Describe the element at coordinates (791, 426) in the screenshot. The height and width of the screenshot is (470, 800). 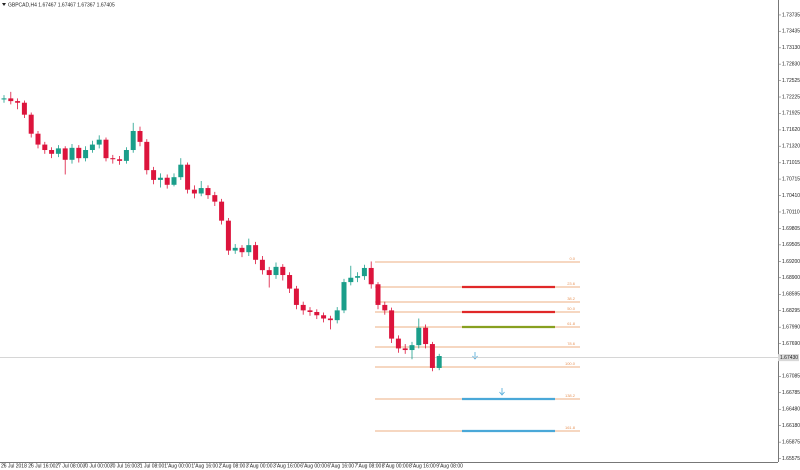
I see `y-tick-label: 1.66180` at that location.